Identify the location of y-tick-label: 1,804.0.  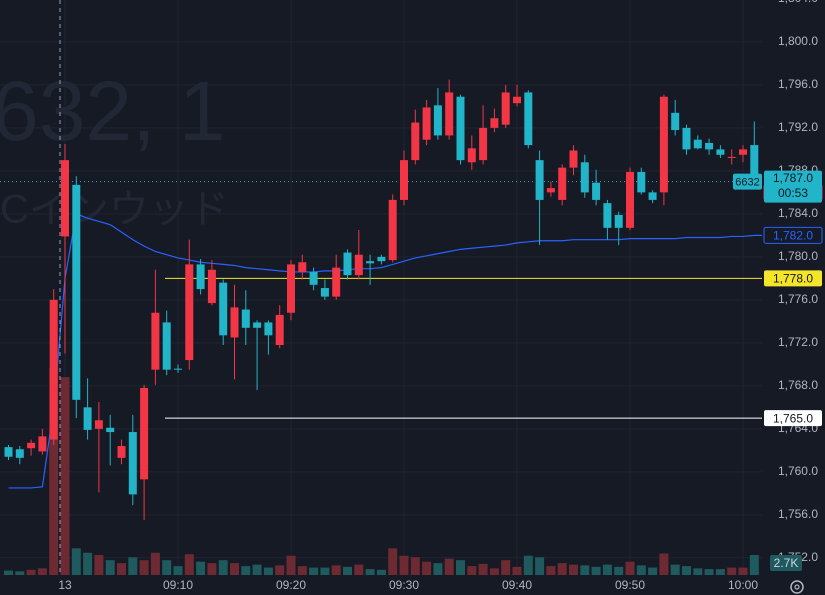
(798, 2).